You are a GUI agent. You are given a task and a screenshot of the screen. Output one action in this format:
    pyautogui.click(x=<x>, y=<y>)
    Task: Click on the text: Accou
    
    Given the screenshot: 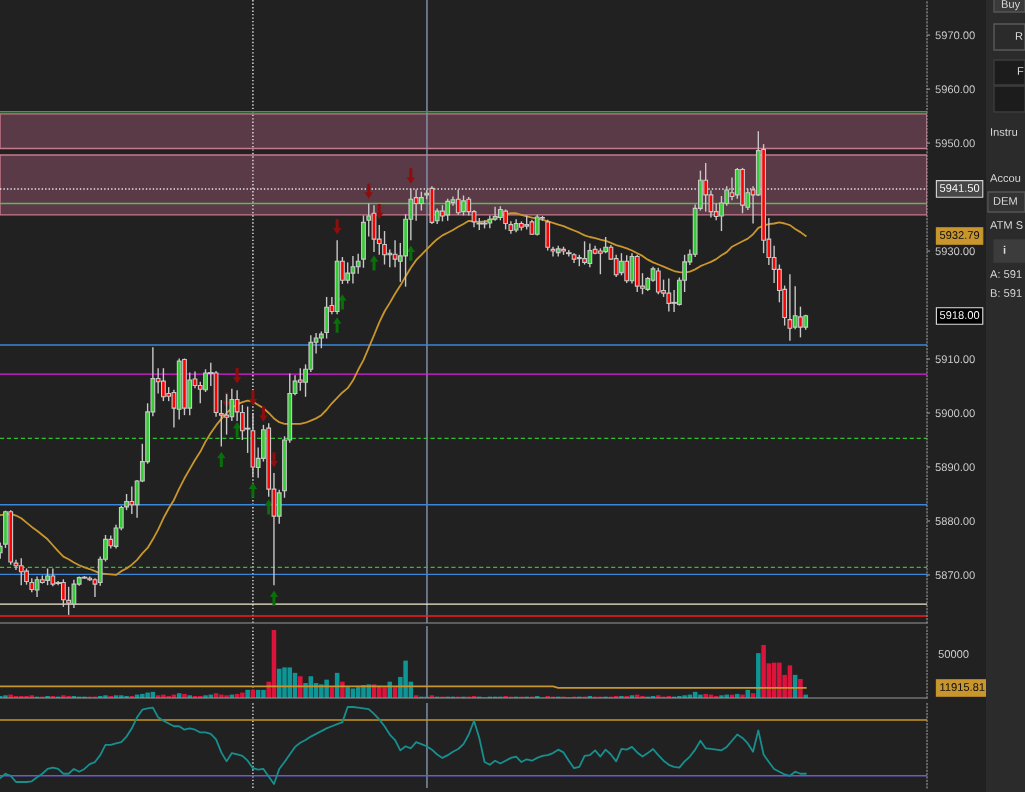 What is the action you would take?
    pyautogui.click(x=1005, y=178)
    